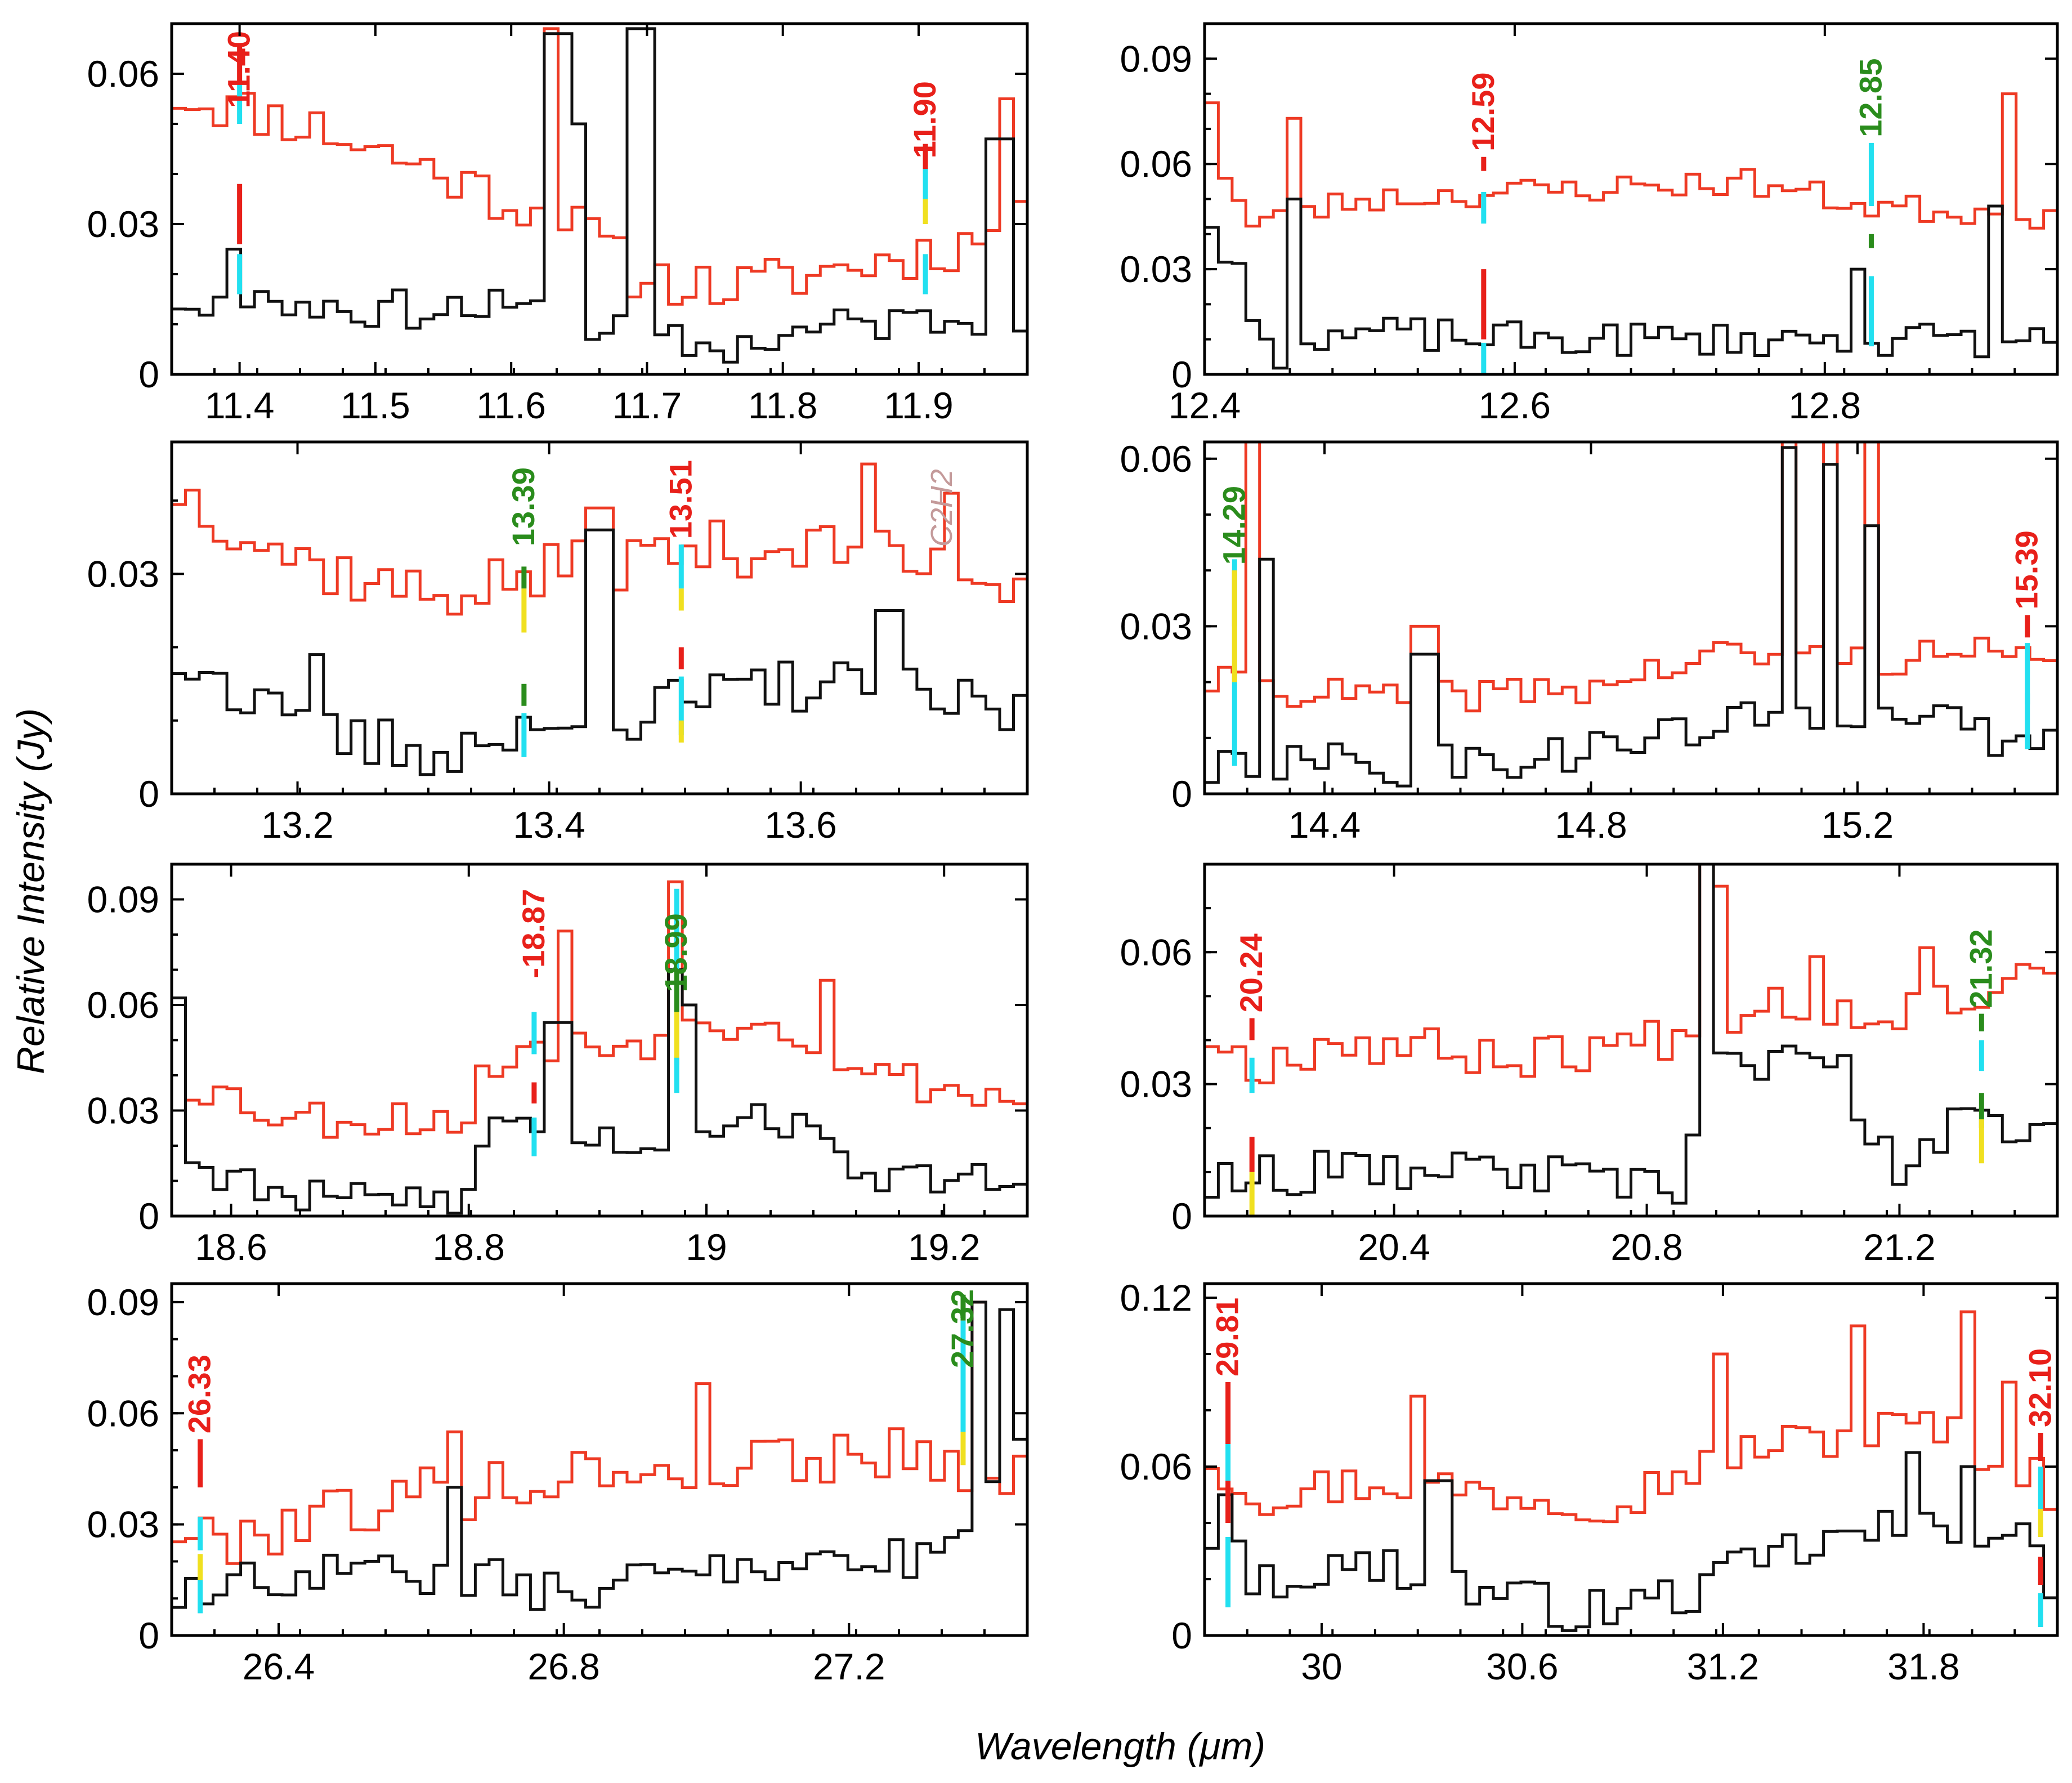 This screenshot has height=1783, width=2072. I want to click on x-tick-label: 11.9, so click(919, 405).